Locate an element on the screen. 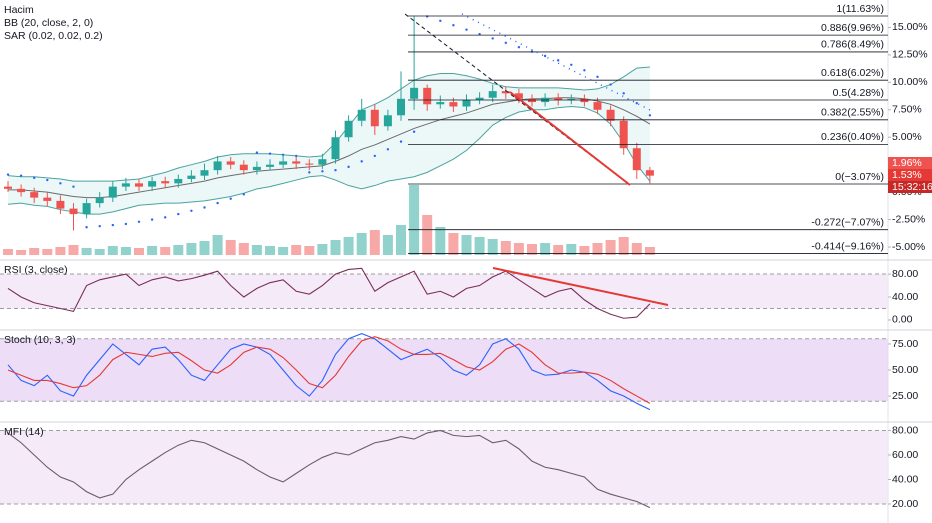 The image size is (932, 523). indicator-label: Hacim is located at coordinates (19, 10).